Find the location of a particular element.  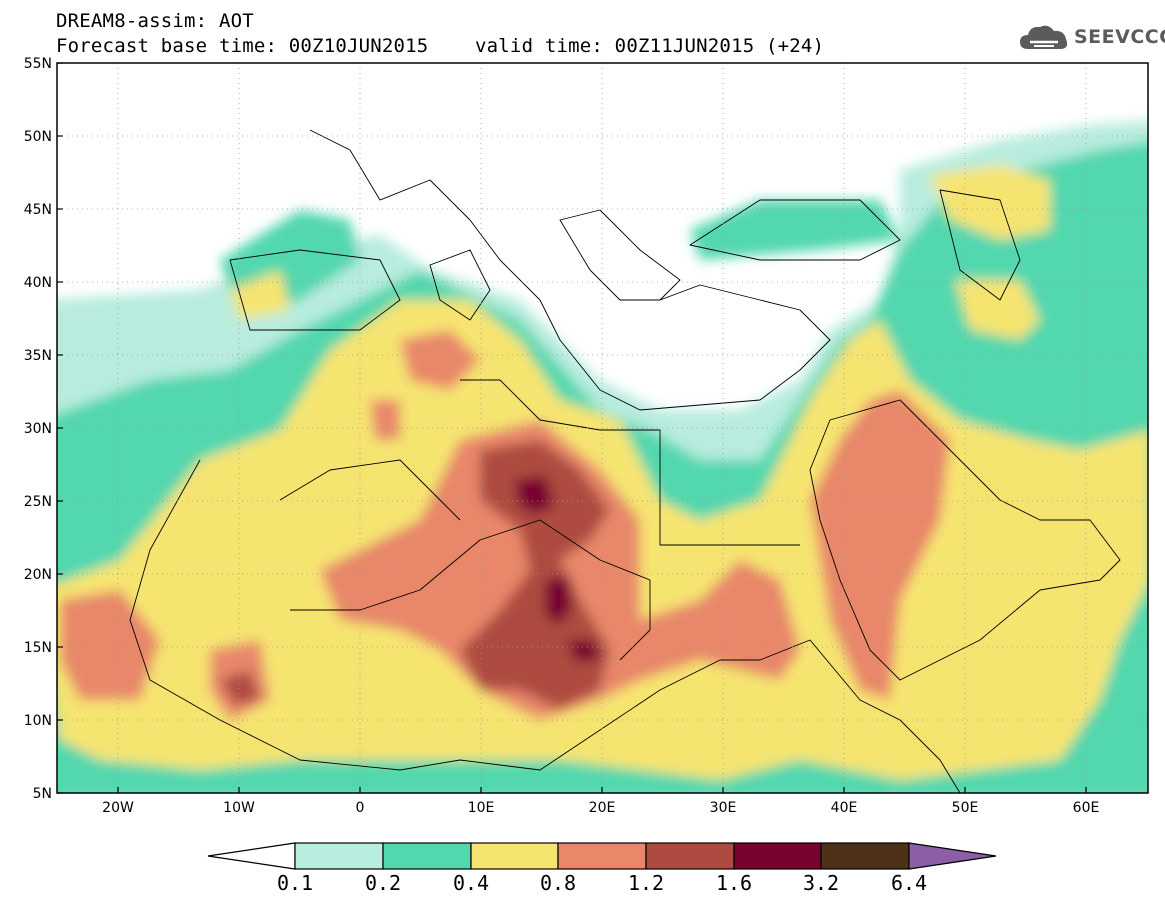

colorbar is located at coordinates (602, 856).